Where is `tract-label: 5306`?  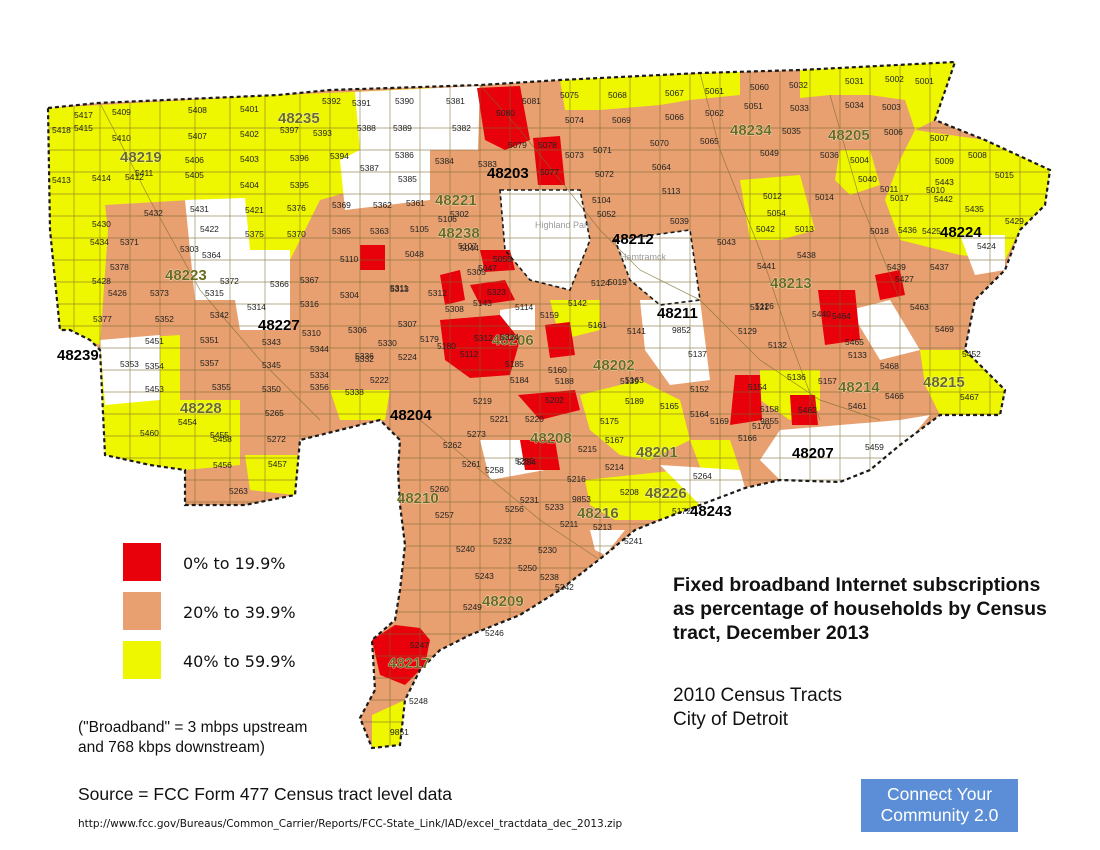 tract-label: 5306 is located at coordinates (357, 330).